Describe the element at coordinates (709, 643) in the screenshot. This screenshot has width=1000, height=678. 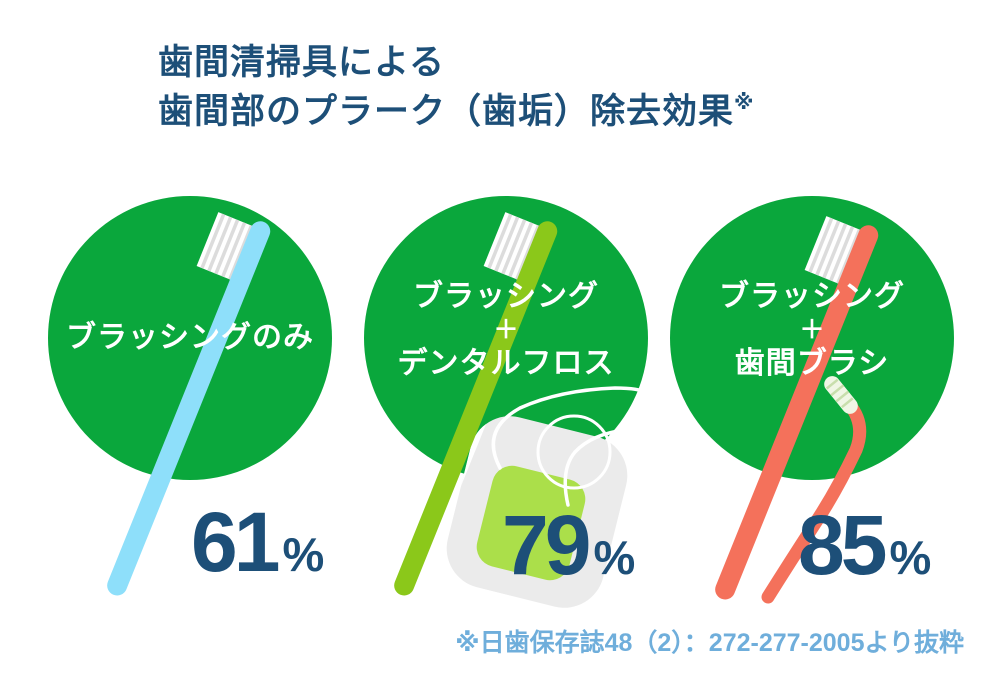
I see `source-footnote: ※日歯保存誌48（2）：272-277-2005より抜粋` at that location.